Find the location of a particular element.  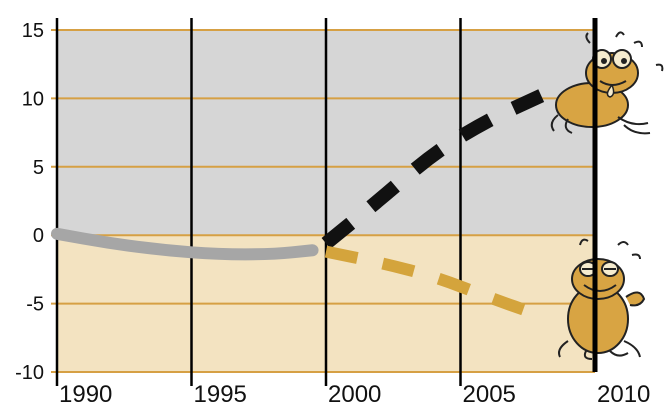

x-tick-label: 2000 is located at coordinates (354, 394).